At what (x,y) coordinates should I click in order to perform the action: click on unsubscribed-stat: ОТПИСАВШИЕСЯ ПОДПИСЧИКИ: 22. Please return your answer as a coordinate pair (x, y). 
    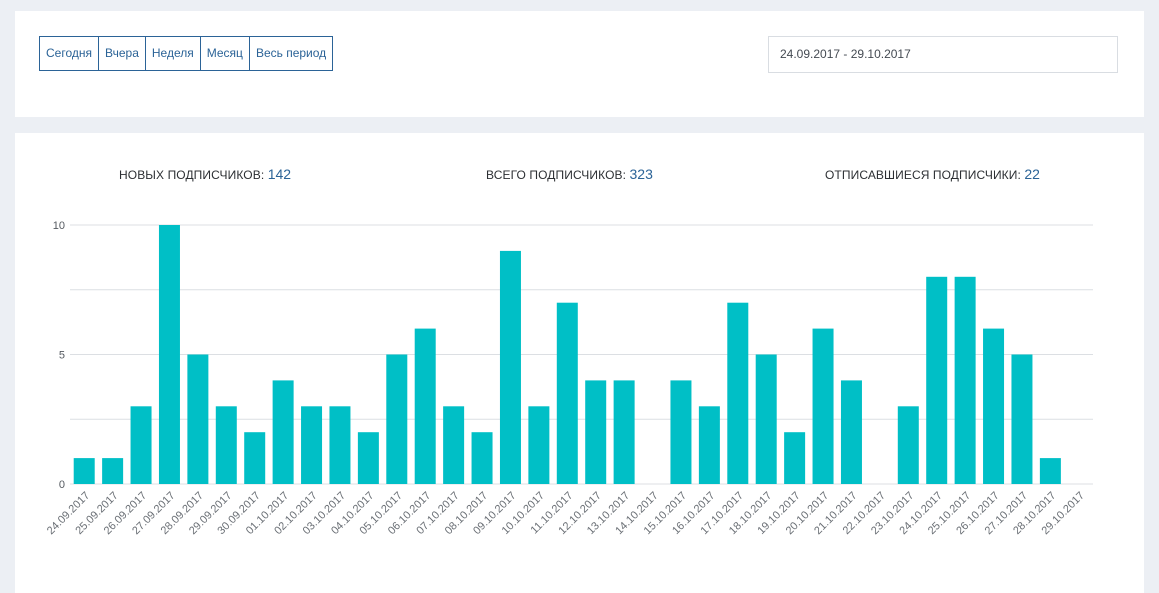
    Looking at the image, I should click on (932, 174).